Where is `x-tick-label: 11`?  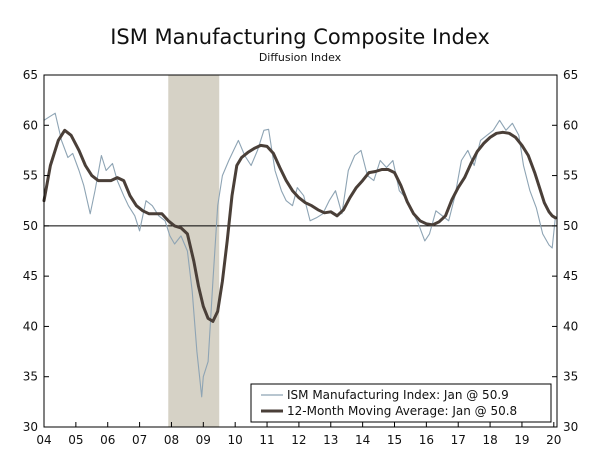
x-tick-label: 11 is located at coordinates (266, 440).